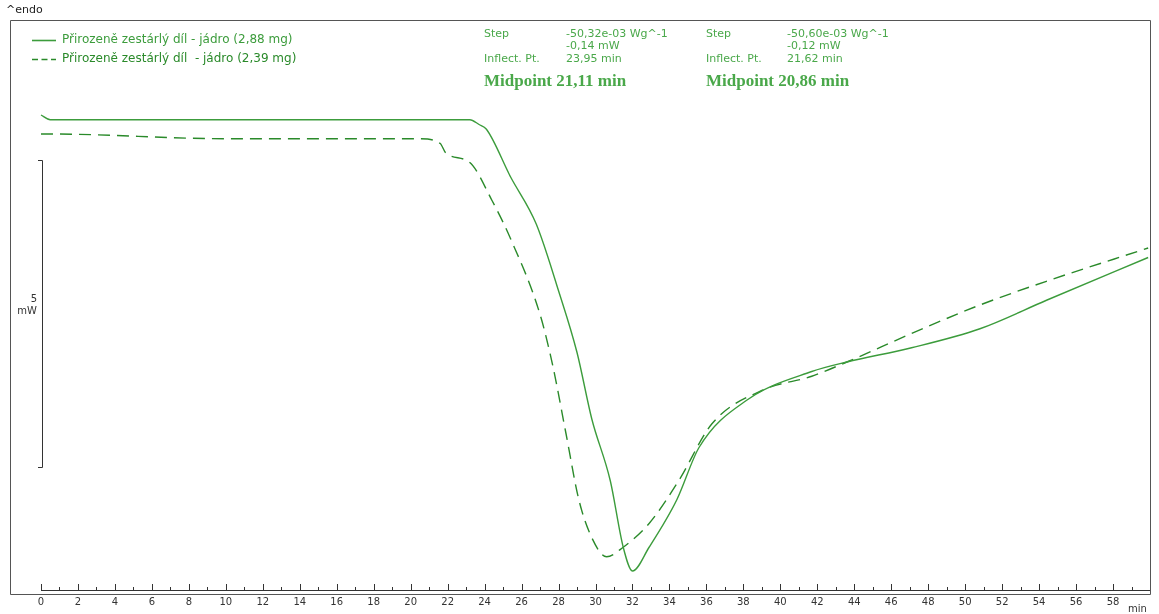  Describe the element at coordinates (226, 601) in the screenshot. I see `x-tick-label: 10` at that location.